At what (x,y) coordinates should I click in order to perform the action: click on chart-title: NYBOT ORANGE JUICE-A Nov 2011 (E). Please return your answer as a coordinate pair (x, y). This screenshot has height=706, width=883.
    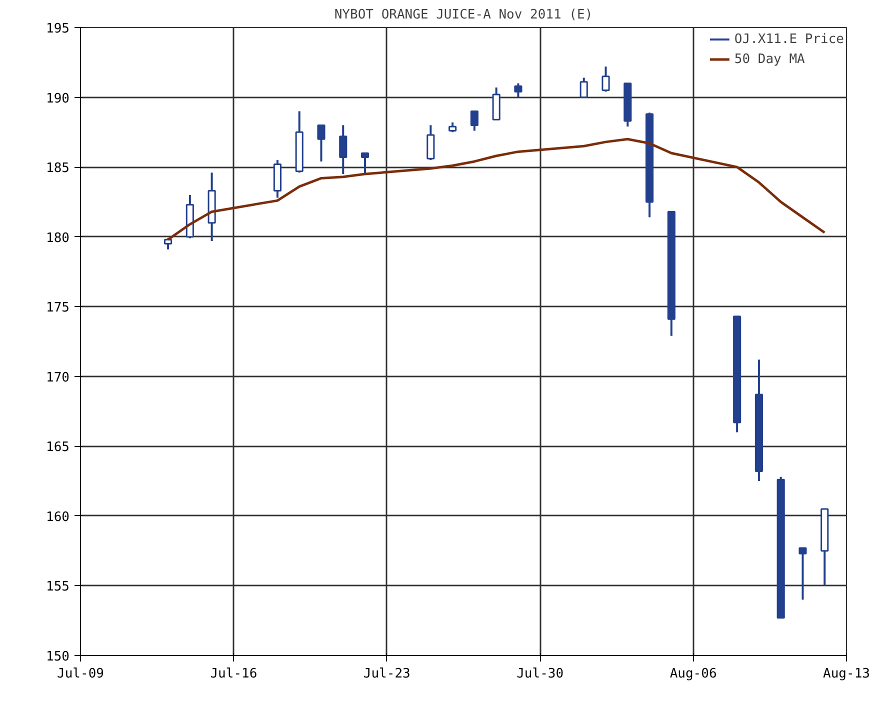
    Looking at the image, I should click on (463, 15).